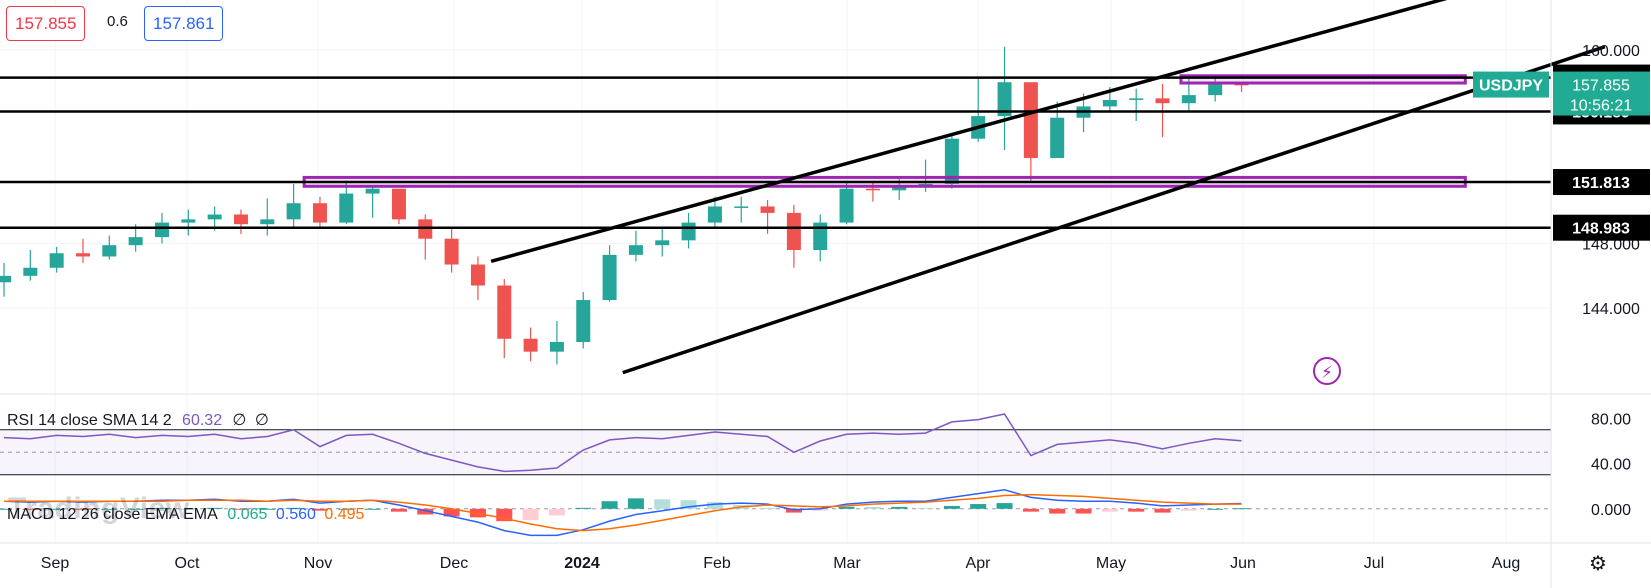 This screenshot has width=1651, height=588. What do you see at coordinates (1506, 563) in the screenshot?
I see `time-tick-label: Aug` at bounding box center [1506, 563].